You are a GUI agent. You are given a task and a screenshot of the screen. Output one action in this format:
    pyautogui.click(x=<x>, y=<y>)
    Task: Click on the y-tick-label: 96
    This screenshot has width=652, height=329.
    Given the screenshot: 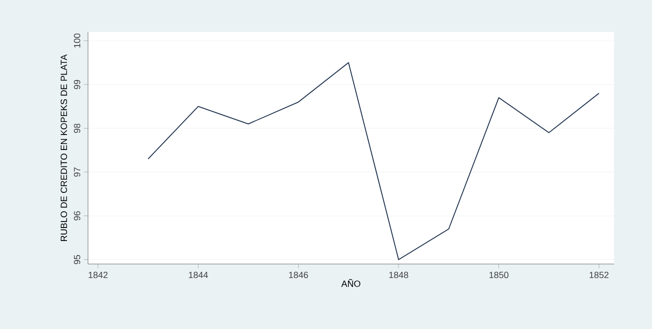 What is the action you would take?
    pyautogui.click(x=77, y=215)
    